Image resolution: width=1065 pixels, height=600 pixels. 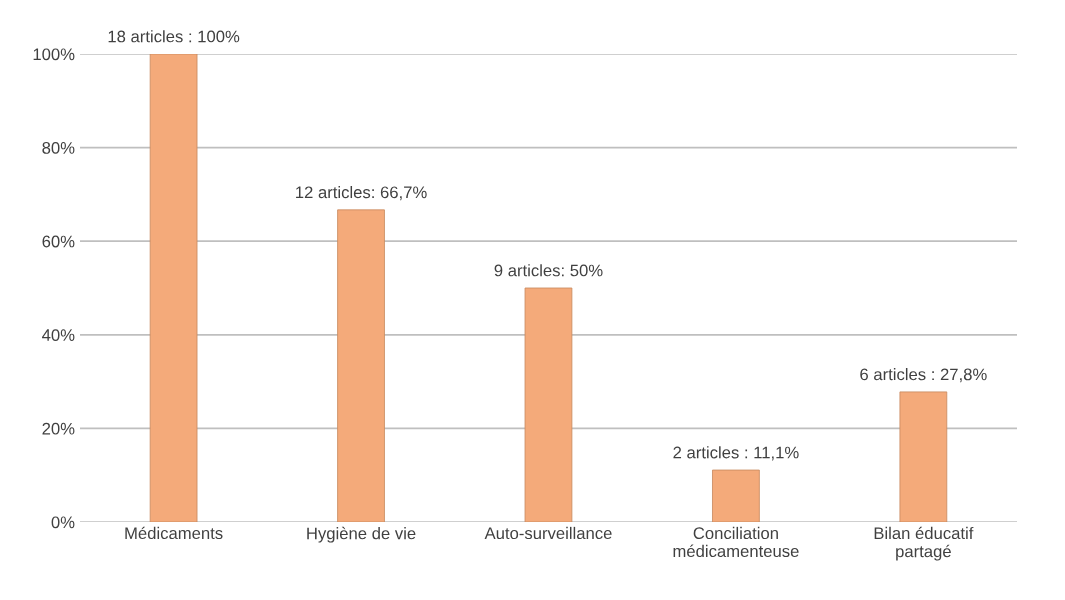 What do you see at coordinates (58, 148) in the screenshot?
I see `y-tick-label: 80%` at bounding box center [58, 148].